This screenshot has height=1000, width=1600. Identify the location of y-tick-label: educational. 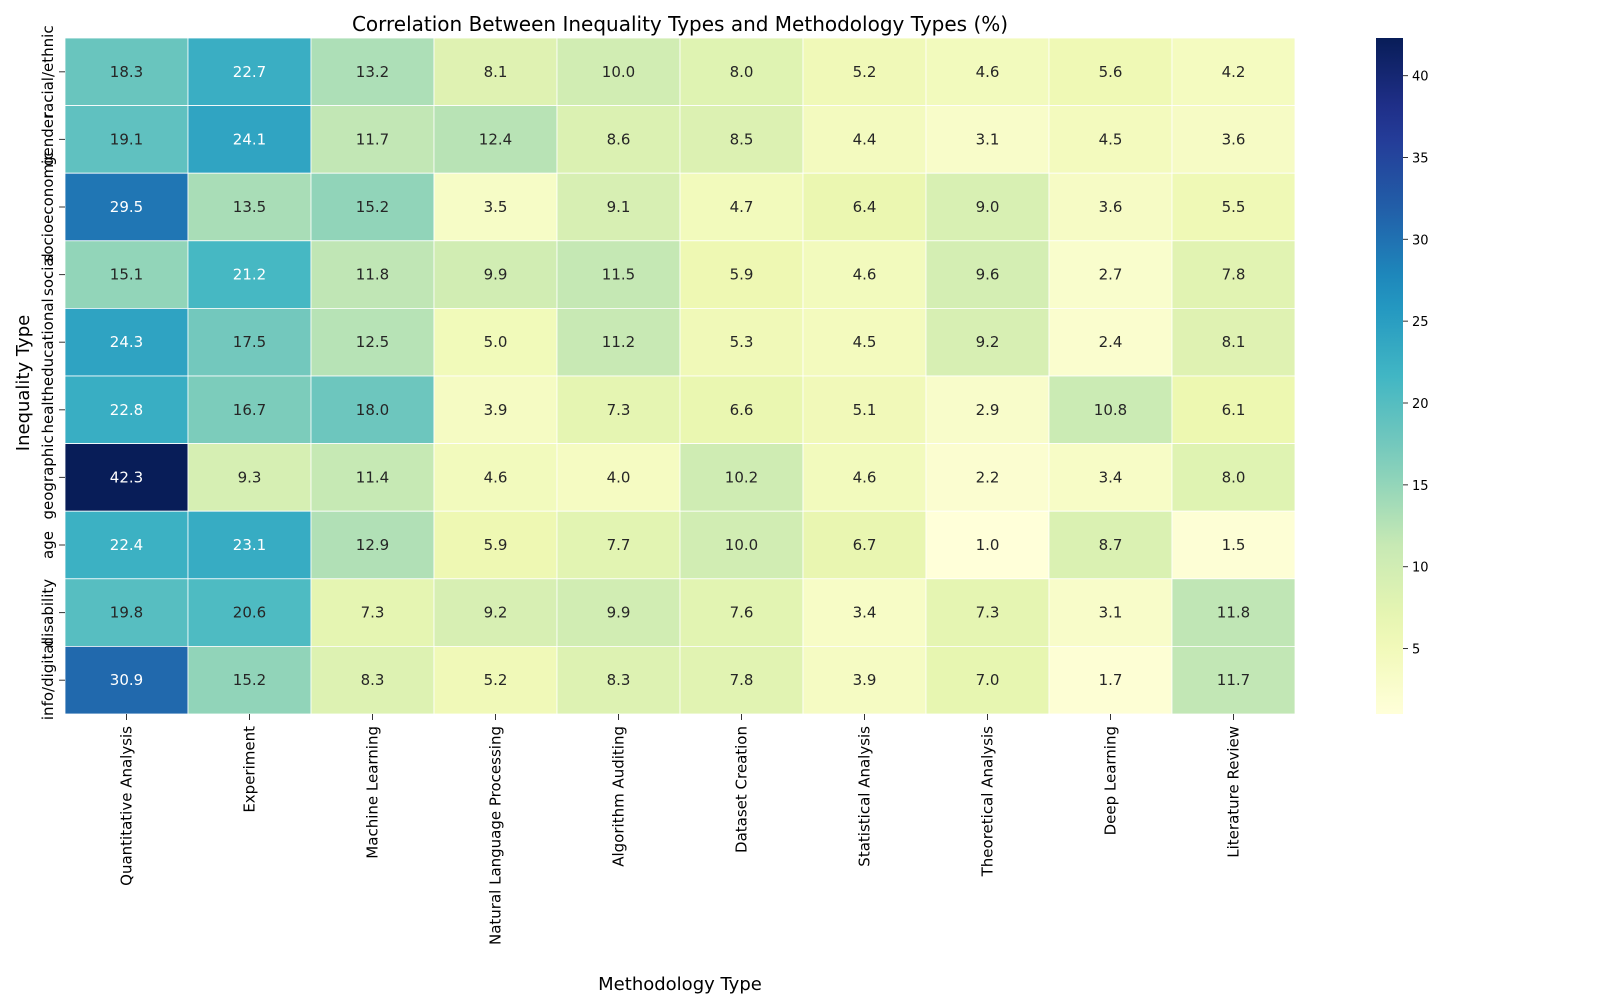
(48, 342).